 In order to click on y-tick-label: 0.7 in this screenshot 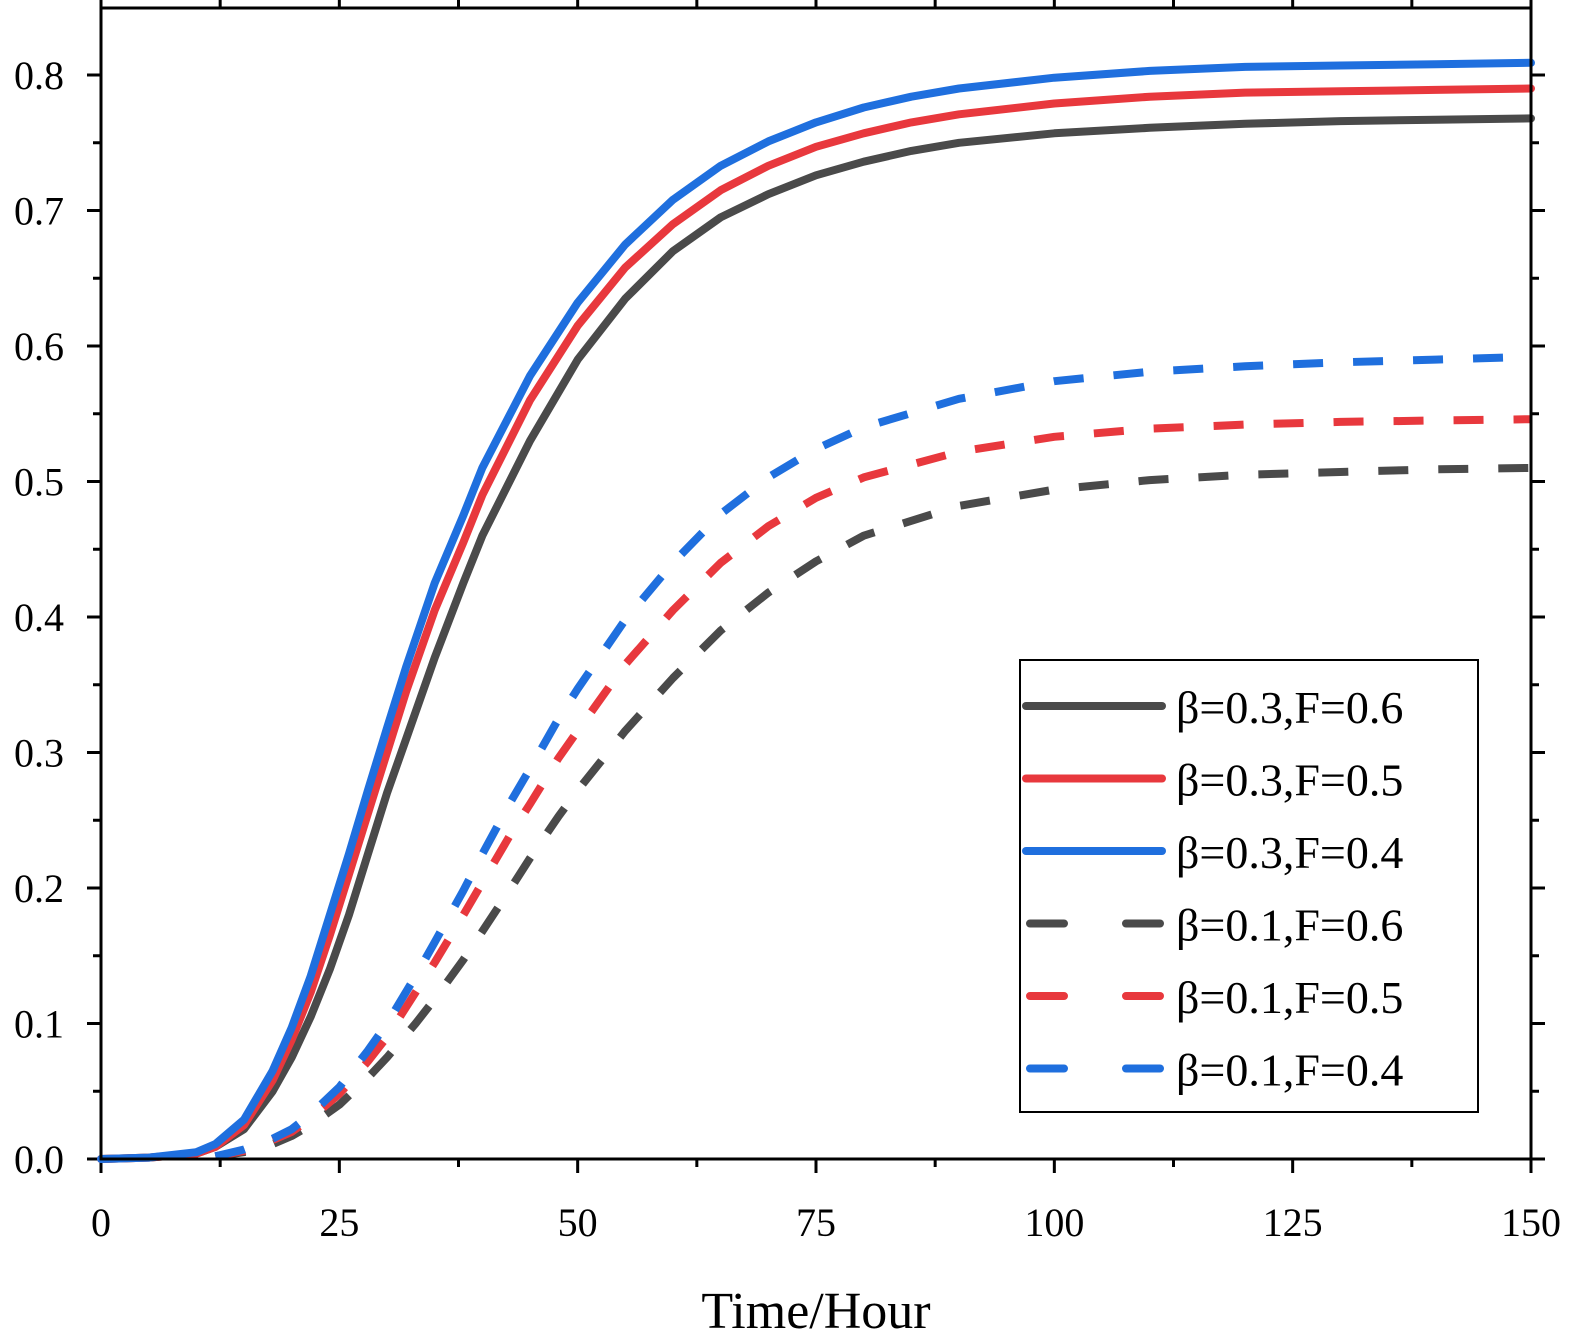, I will do `click(39, 211)`.